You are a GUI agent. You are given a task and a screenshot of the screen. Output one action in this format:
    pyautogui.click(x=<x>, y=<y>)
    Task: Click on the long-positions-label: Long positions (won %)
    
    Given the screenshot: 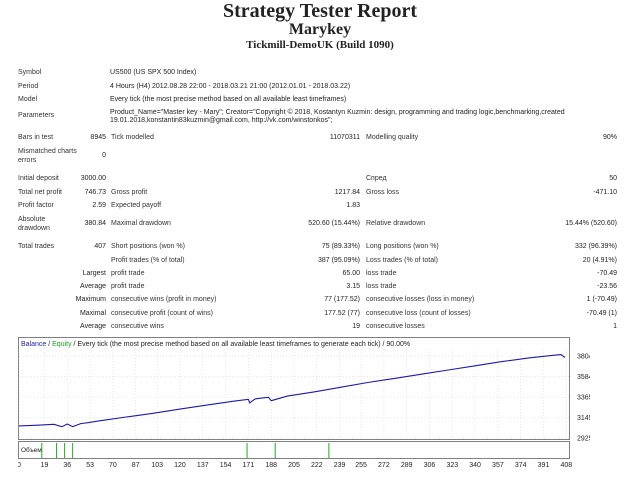 What is the action you would take?
    pyautogui.click(x=402, y=246)
    